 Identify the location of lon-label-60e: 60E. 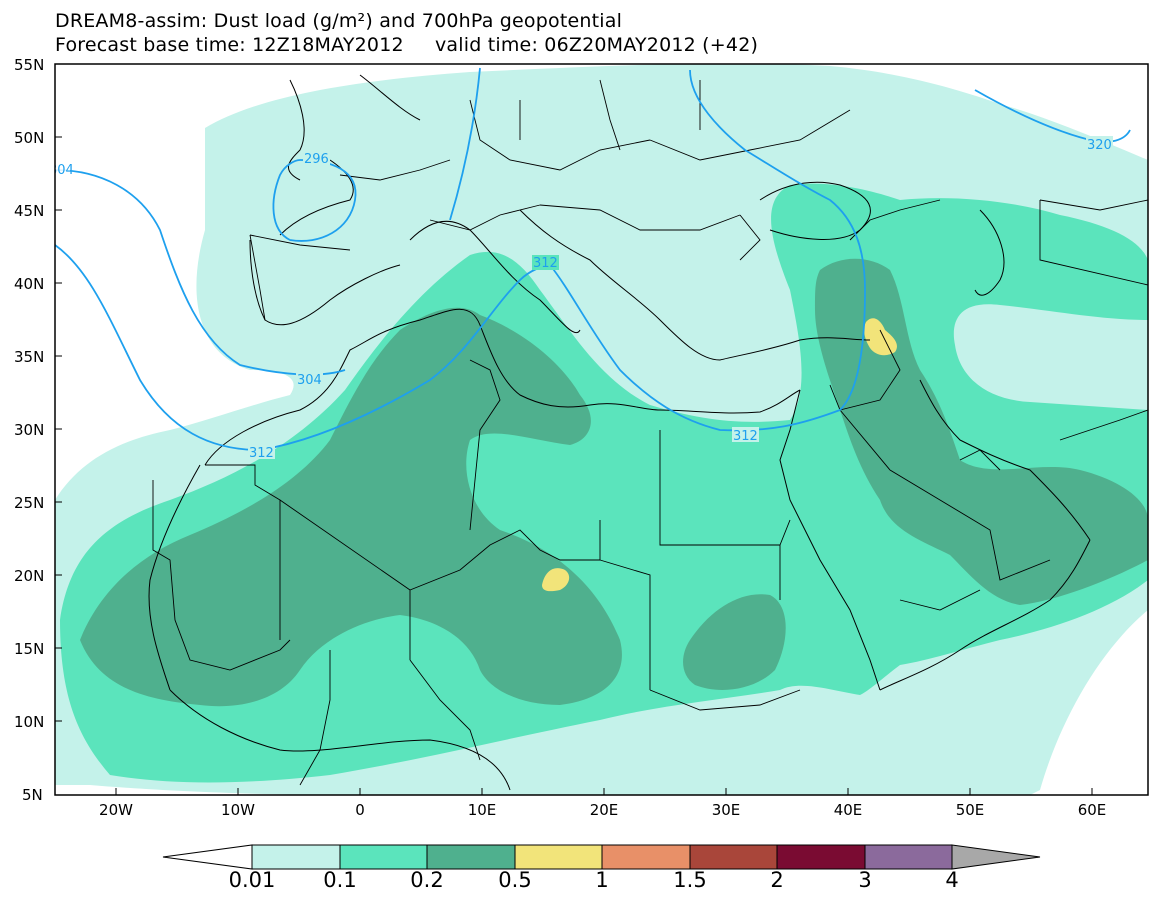
(1092, 810).